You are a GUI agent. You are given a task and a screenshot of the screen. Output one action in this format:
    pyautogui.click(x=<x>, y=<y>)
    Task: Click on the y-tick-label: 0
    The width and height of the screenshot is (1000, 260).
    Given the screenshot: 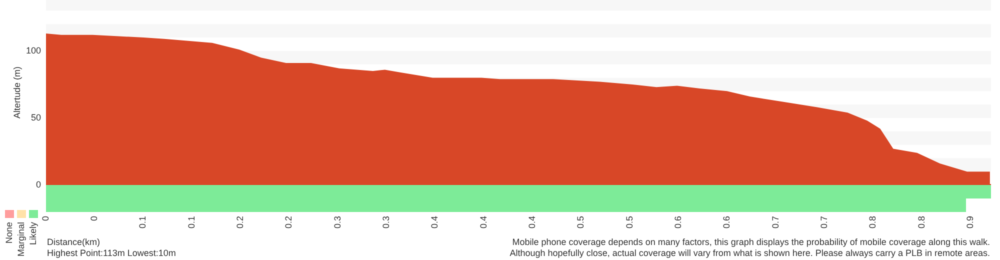 What is the action you would take?
    pyautogui.click(x=38, y=184)
    